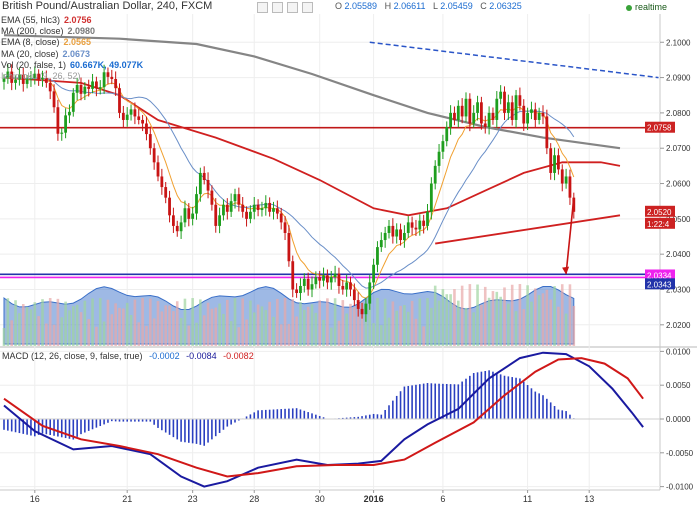 The image size is (697, 509). Describe the element at coordinates (292, 7) in the screenshot. I see `minimize-icon` at that location.